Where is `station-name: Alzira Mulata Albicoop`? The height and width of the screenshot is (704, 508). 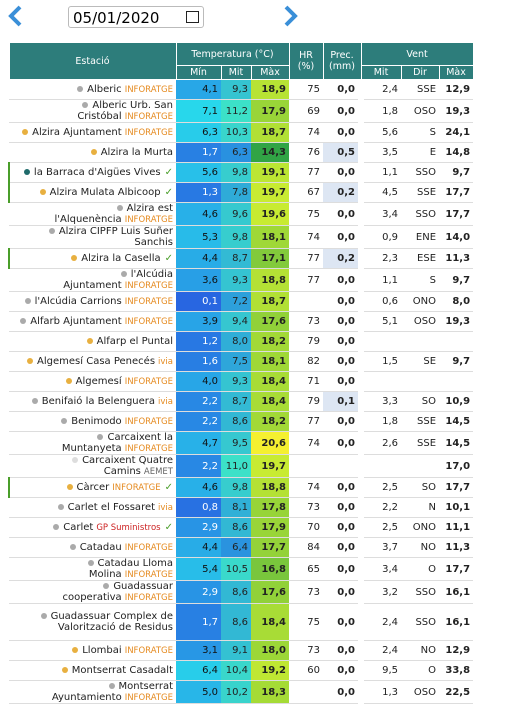 station-name: Alzira Mulata Albicoop is located at coordinates (105, 192).